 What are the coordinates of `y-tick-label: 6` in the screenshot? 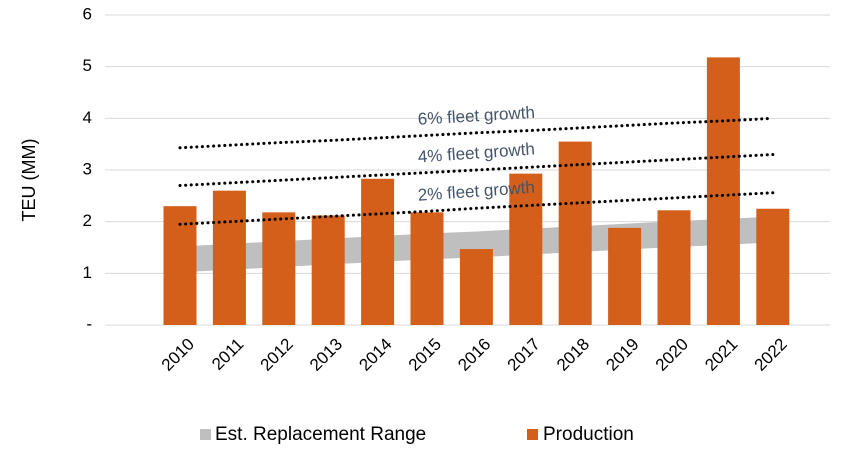 It's located at (87, 13).